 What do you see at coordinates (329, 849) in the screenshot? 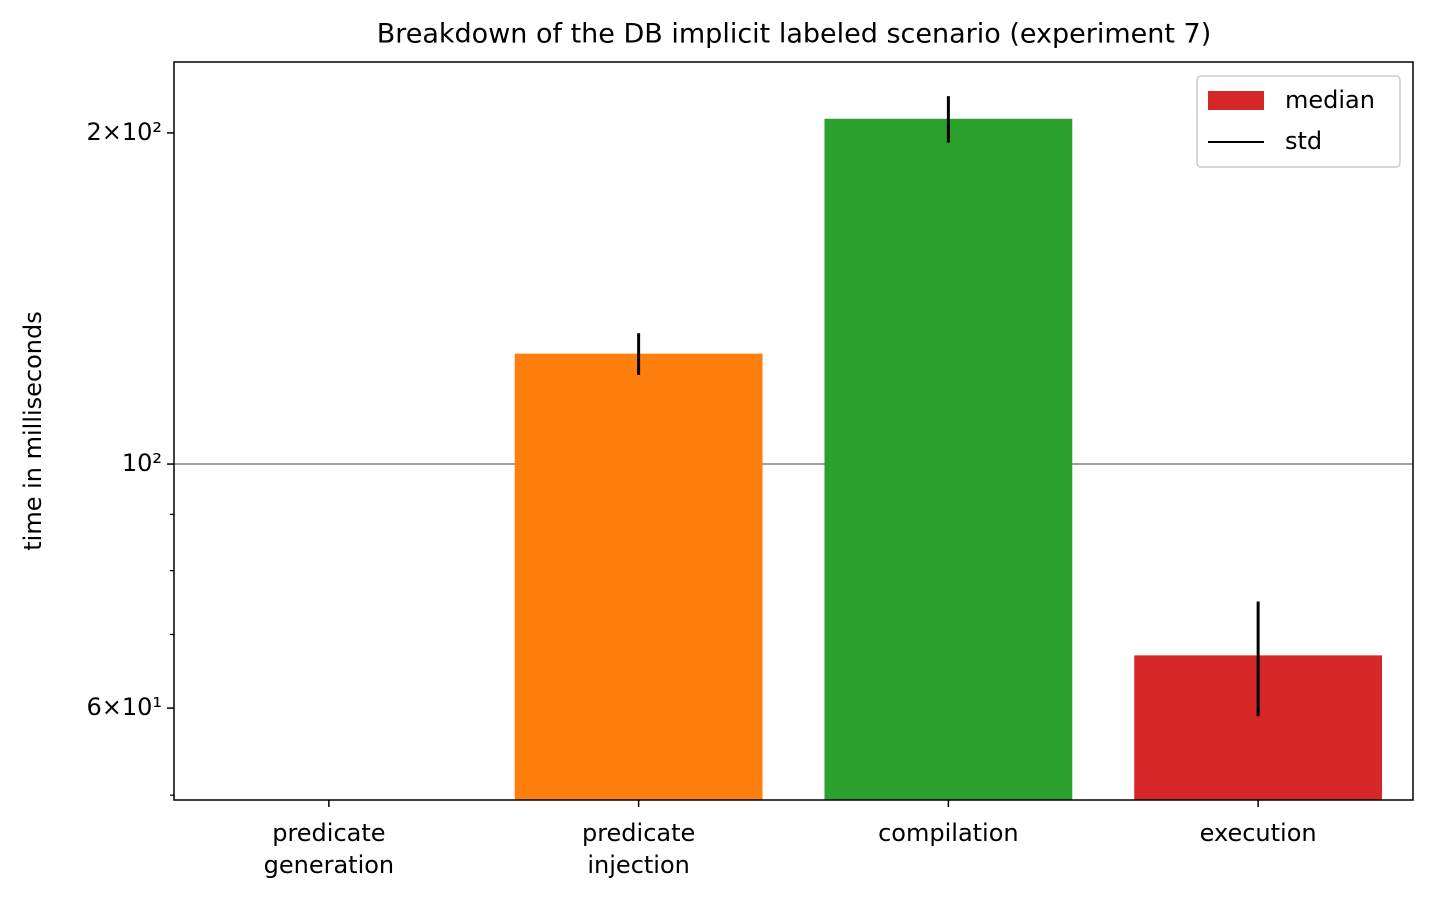
I see `x-tick-label: predicate generation` at bounding box center [329, 849].